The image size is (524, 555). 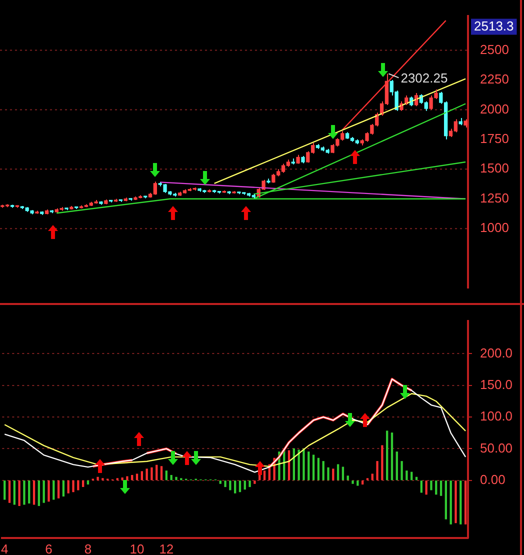 I want to click on y-tick-label: 1750, so click(x=494, y=138).